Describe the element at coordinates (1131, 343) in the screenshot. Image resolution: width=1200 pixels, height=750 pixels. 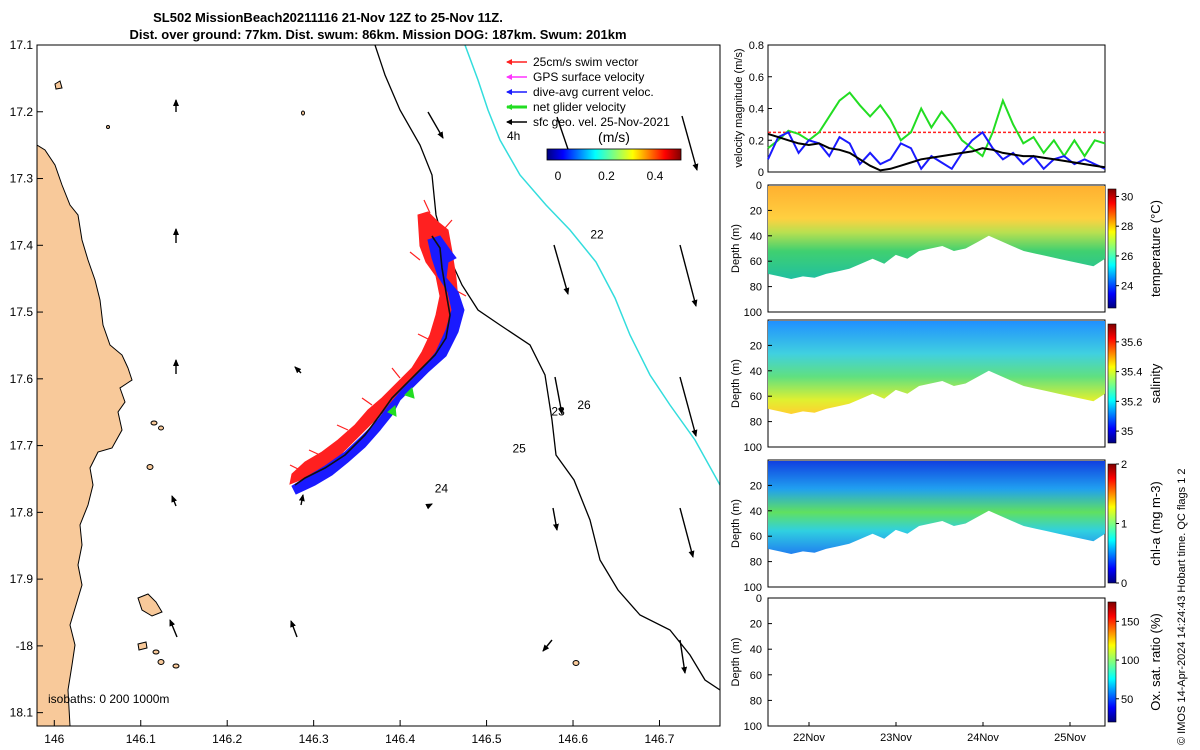
I see `colorbar-tick-label: 35.6` at that location.